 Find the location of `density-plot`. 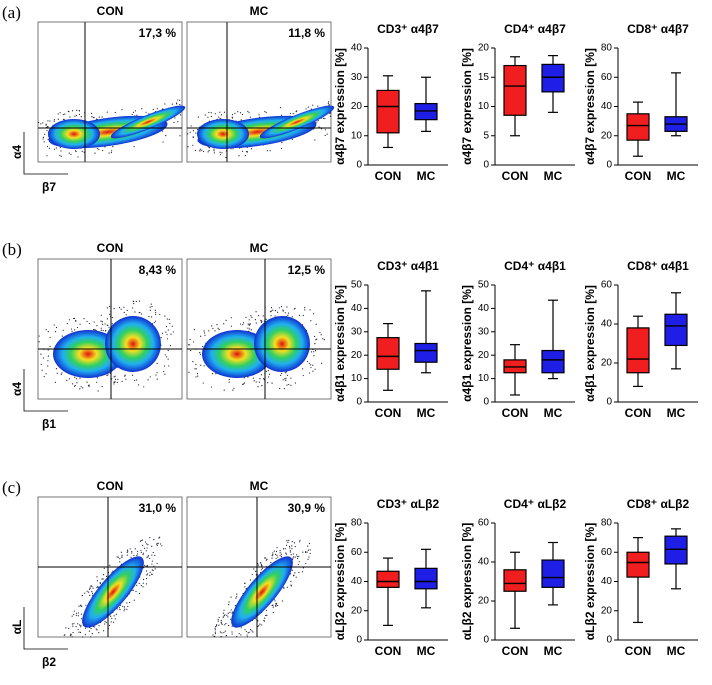

density-plot is located at coordinates (259, 567).